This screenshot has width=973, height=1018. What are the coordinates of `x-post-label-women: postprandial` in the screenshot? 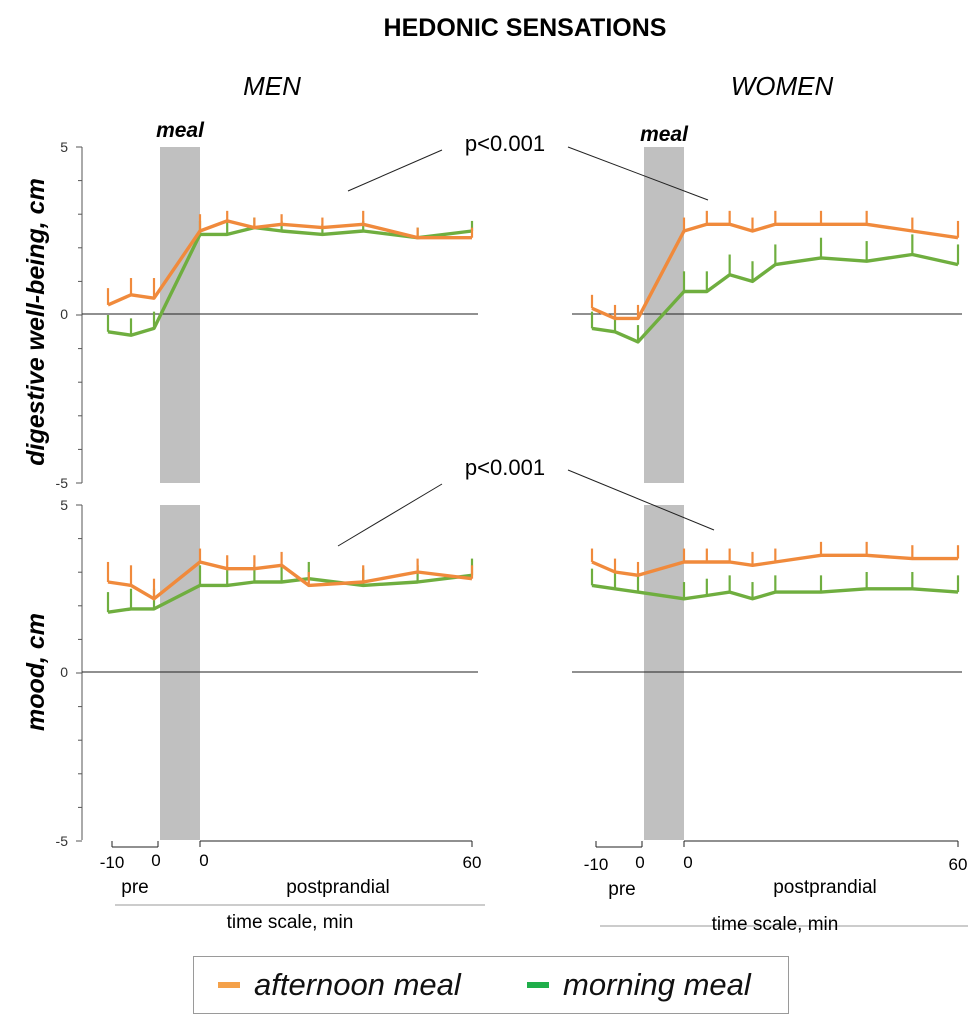 It's located at (825, 887).